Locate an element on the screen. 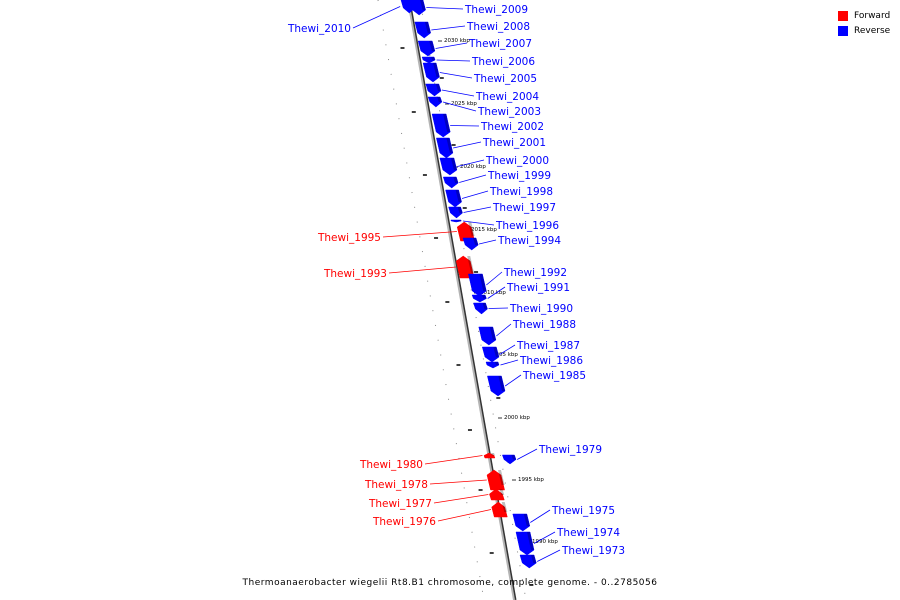 The width and height of the screenshot is (900, 600). gene-arrow-thewi_1973 is located at coordinates (528, 561).